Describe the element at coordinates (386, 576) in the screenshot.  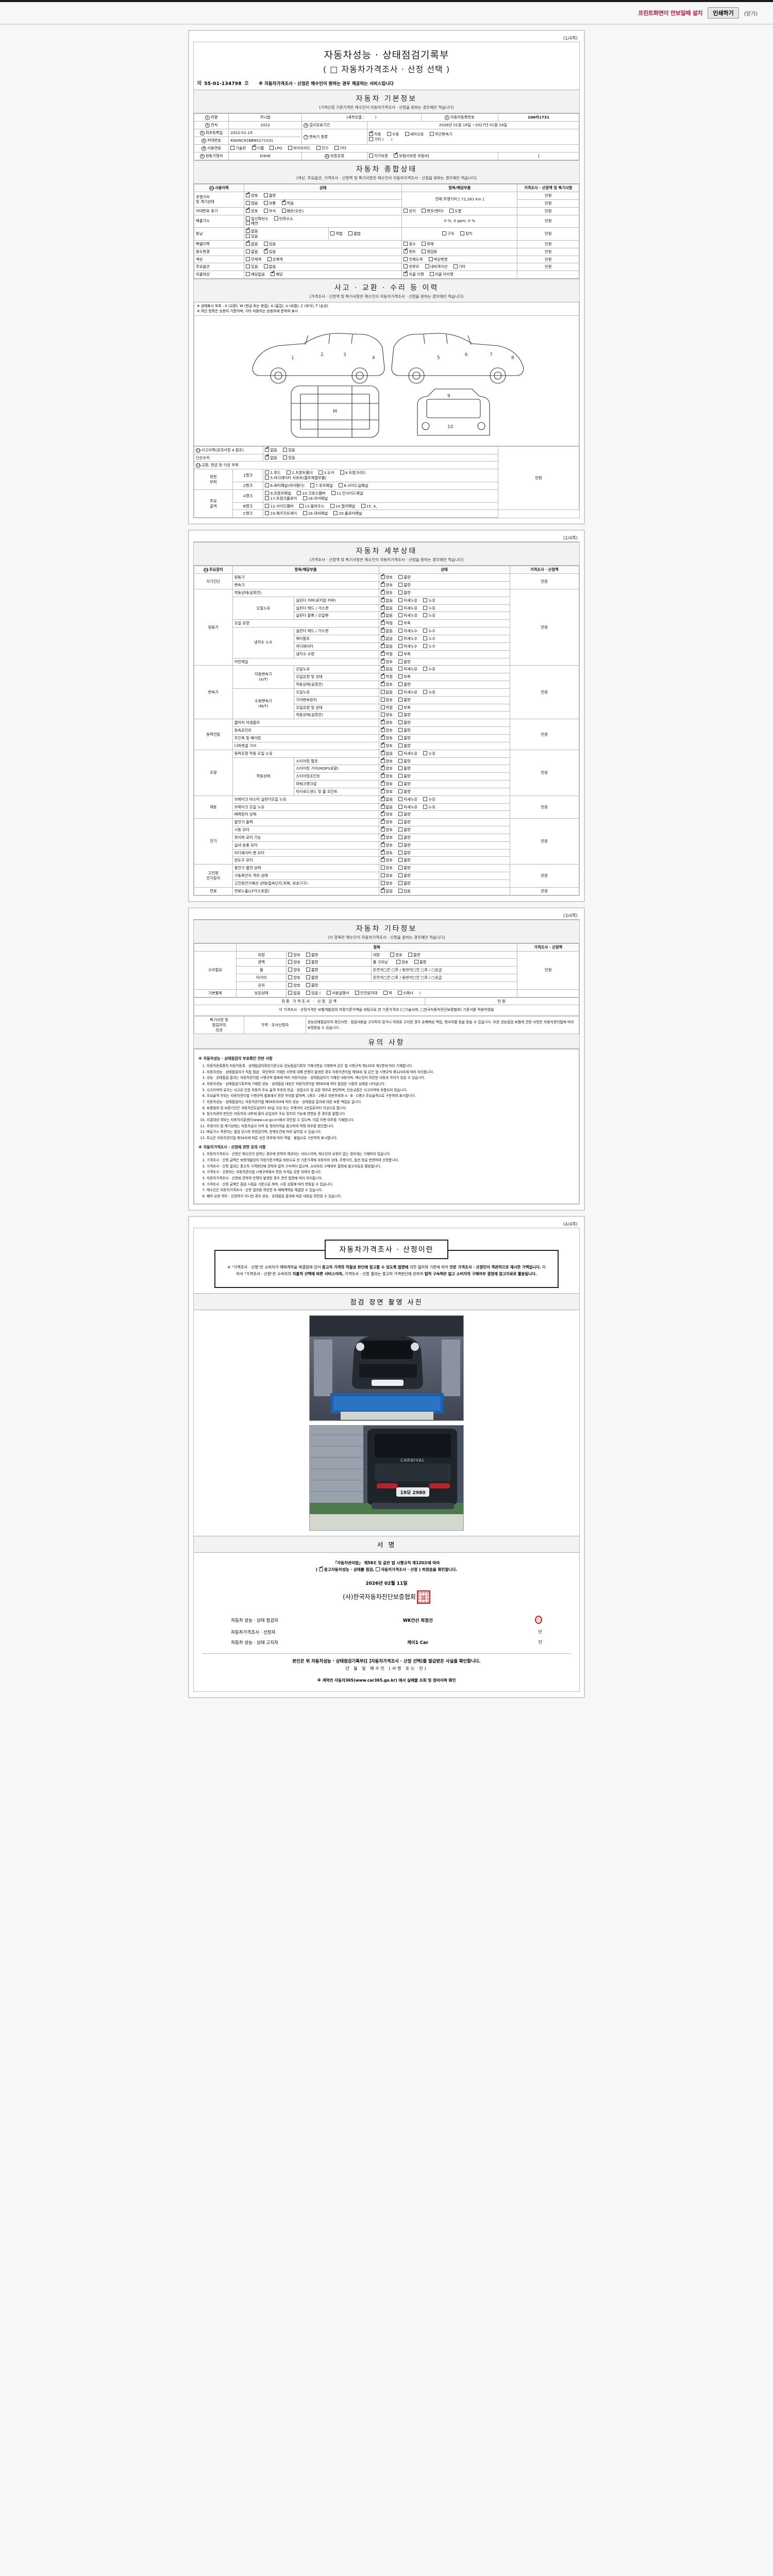
I see `engine-diag-good: 양호` at that location.